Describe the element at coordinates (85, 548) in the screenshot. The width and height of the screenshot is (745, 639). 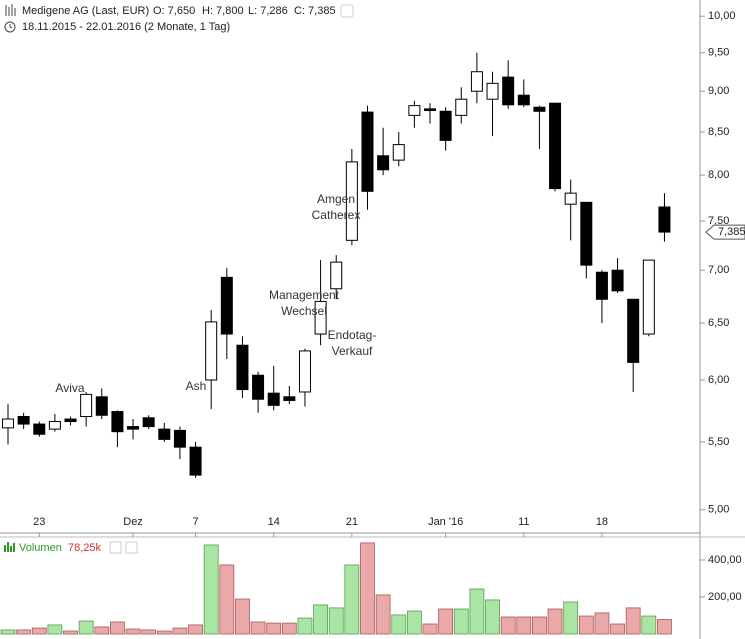
I see `volume-last-label: 78,25k` at that location.